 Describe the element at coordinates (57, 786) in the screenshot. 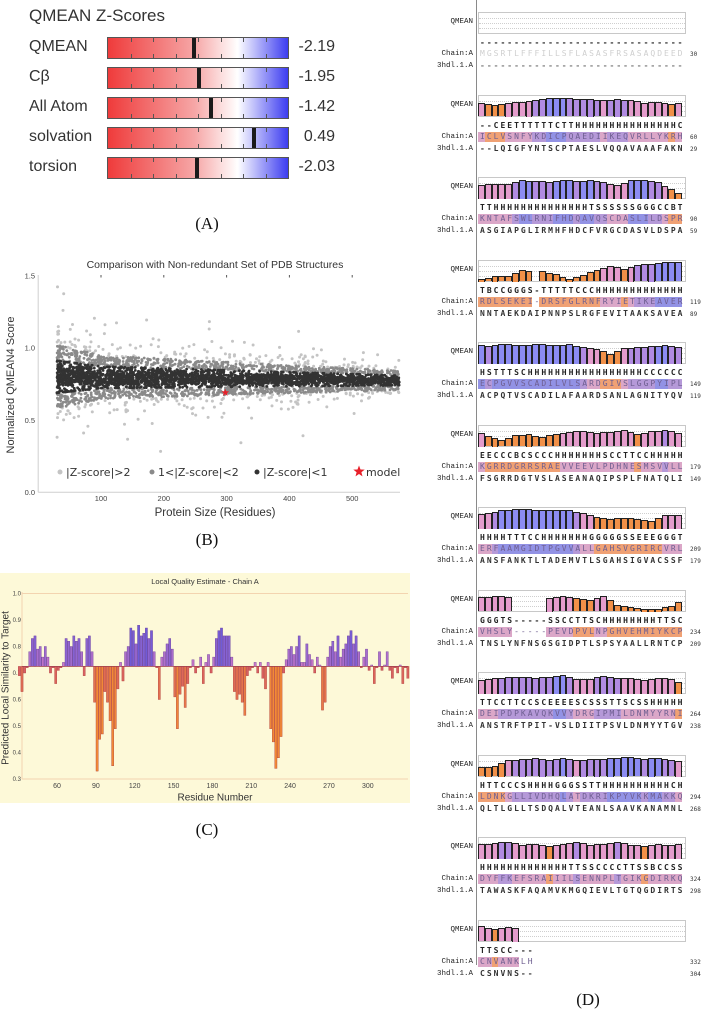

I see `x-tick-label: 60` at that location.